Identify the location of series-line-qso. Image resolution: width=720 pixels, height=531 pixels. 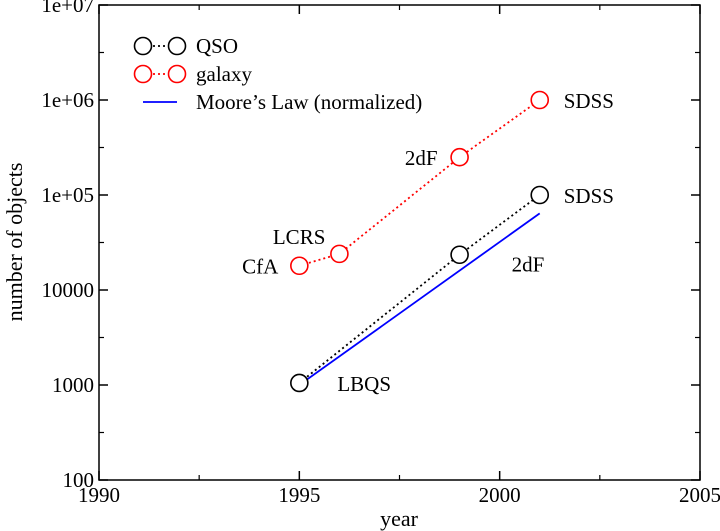
(419, 289).